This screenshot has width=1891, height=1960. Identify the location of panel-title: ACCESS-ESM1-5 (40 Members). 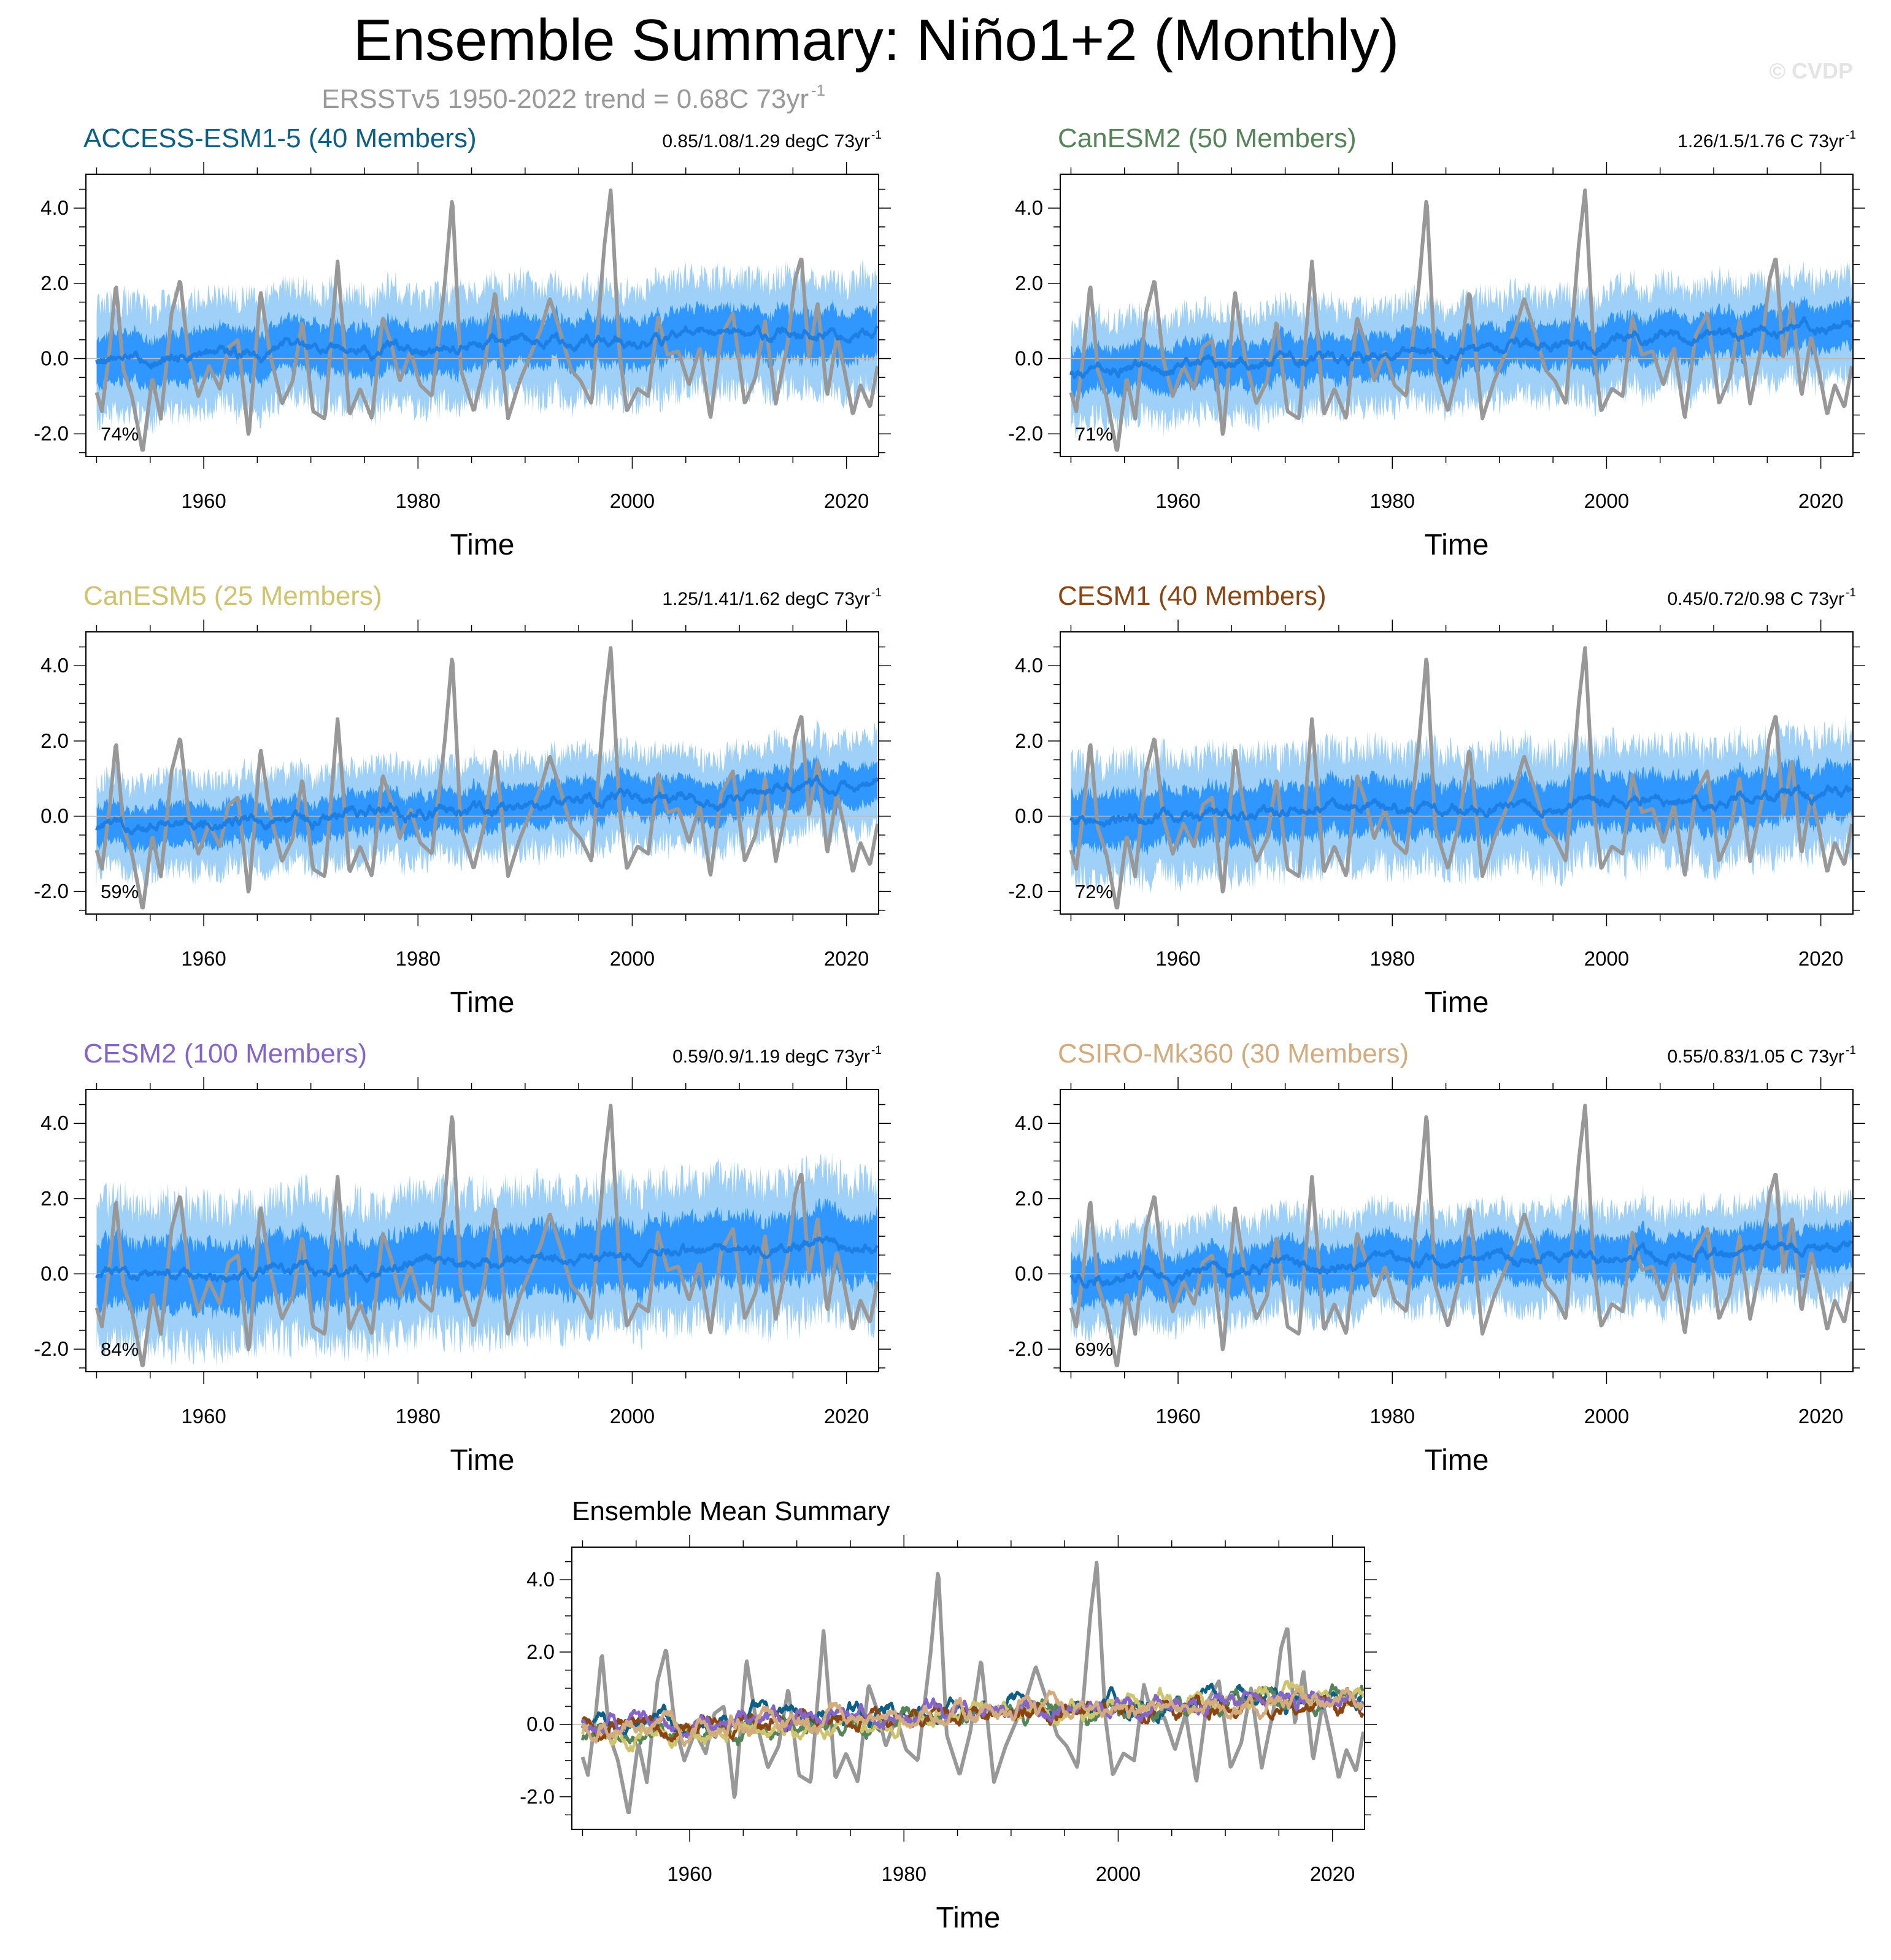
(280, 138).